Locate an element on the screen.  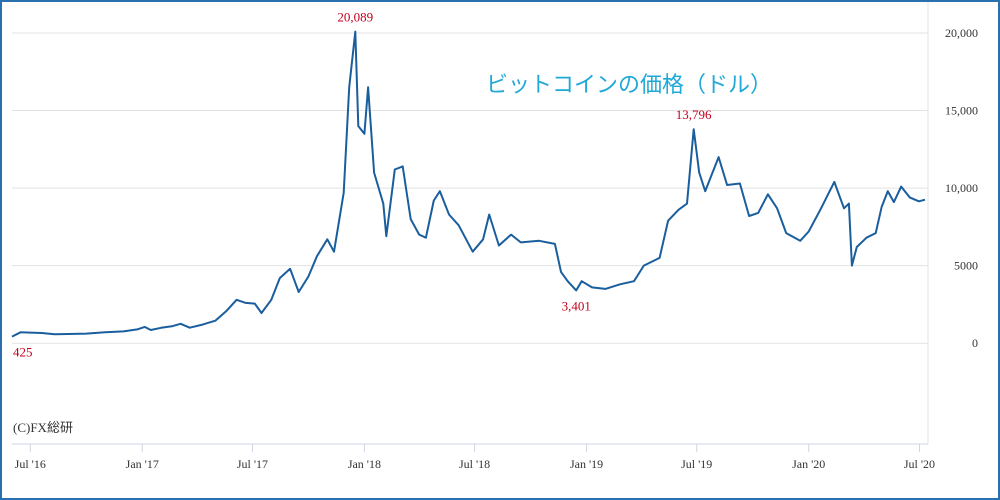
x-tick-label-6: Jul '19 is located at coordinates (696, 464).